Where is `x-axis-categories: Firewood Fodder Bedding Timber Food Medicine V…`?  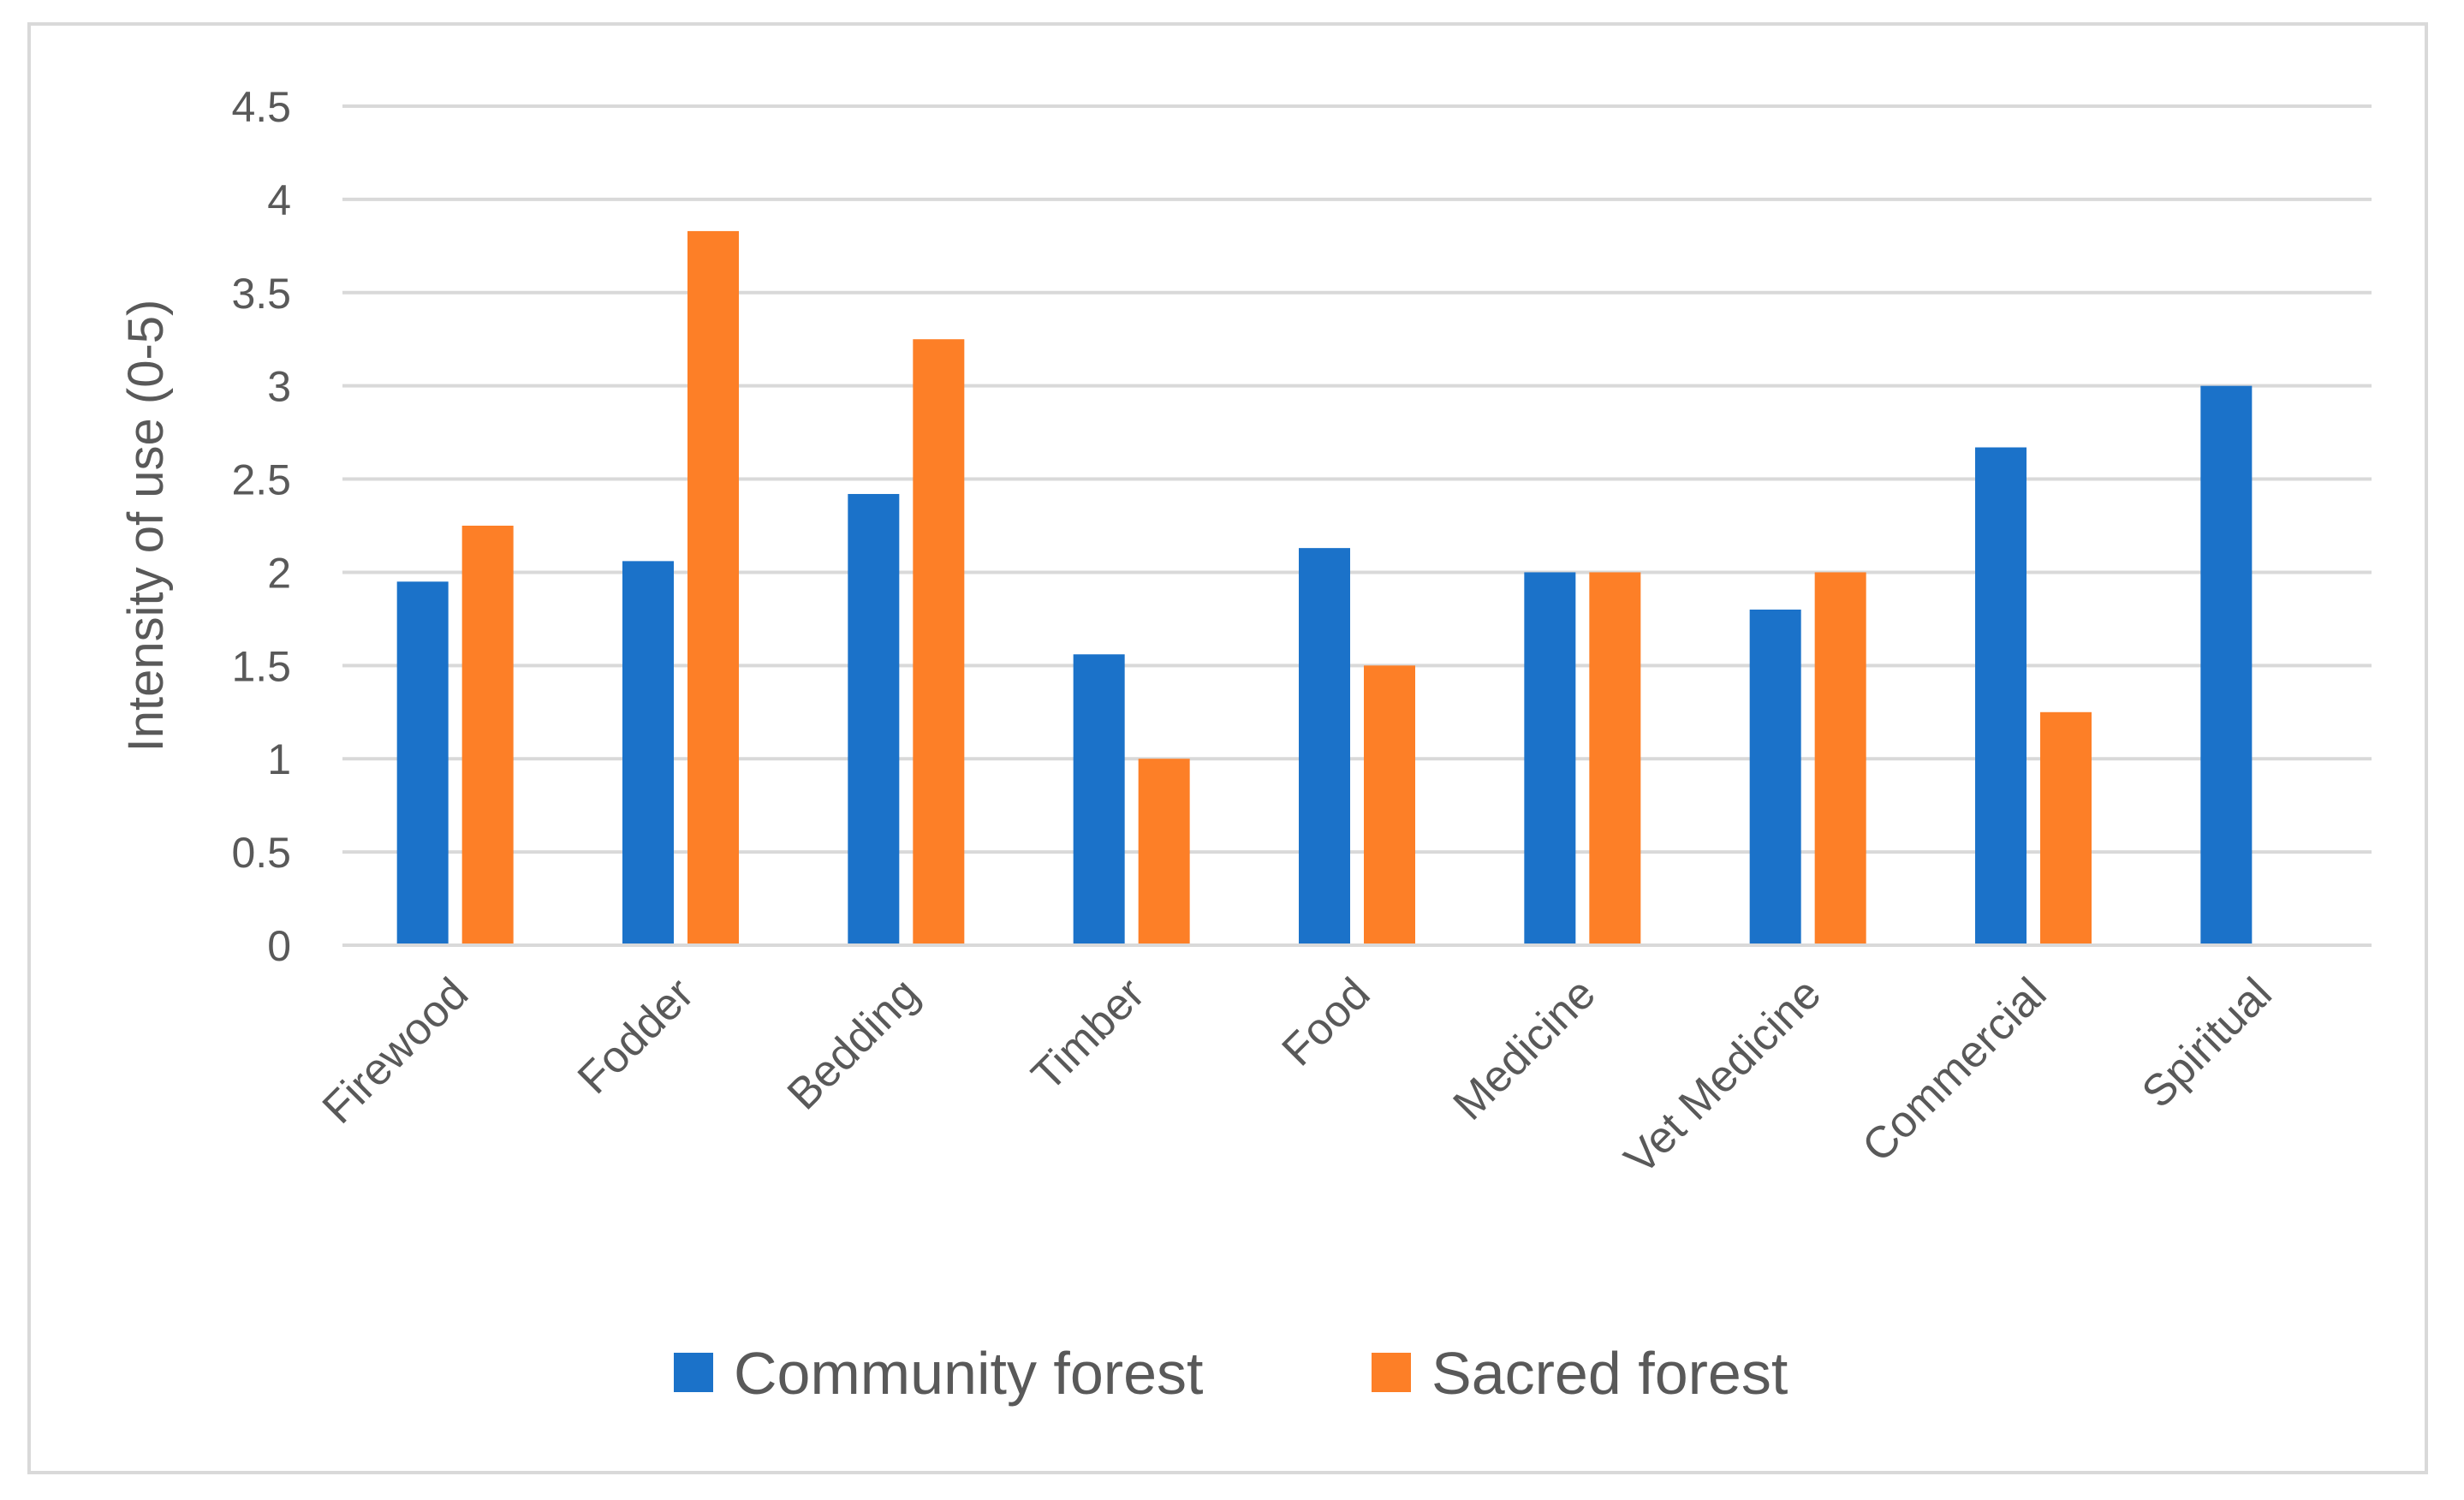 x-axis-categories: Firewood Fodder Bedding Timber Food Medicine V… is located at coordinates (1297, 1076).